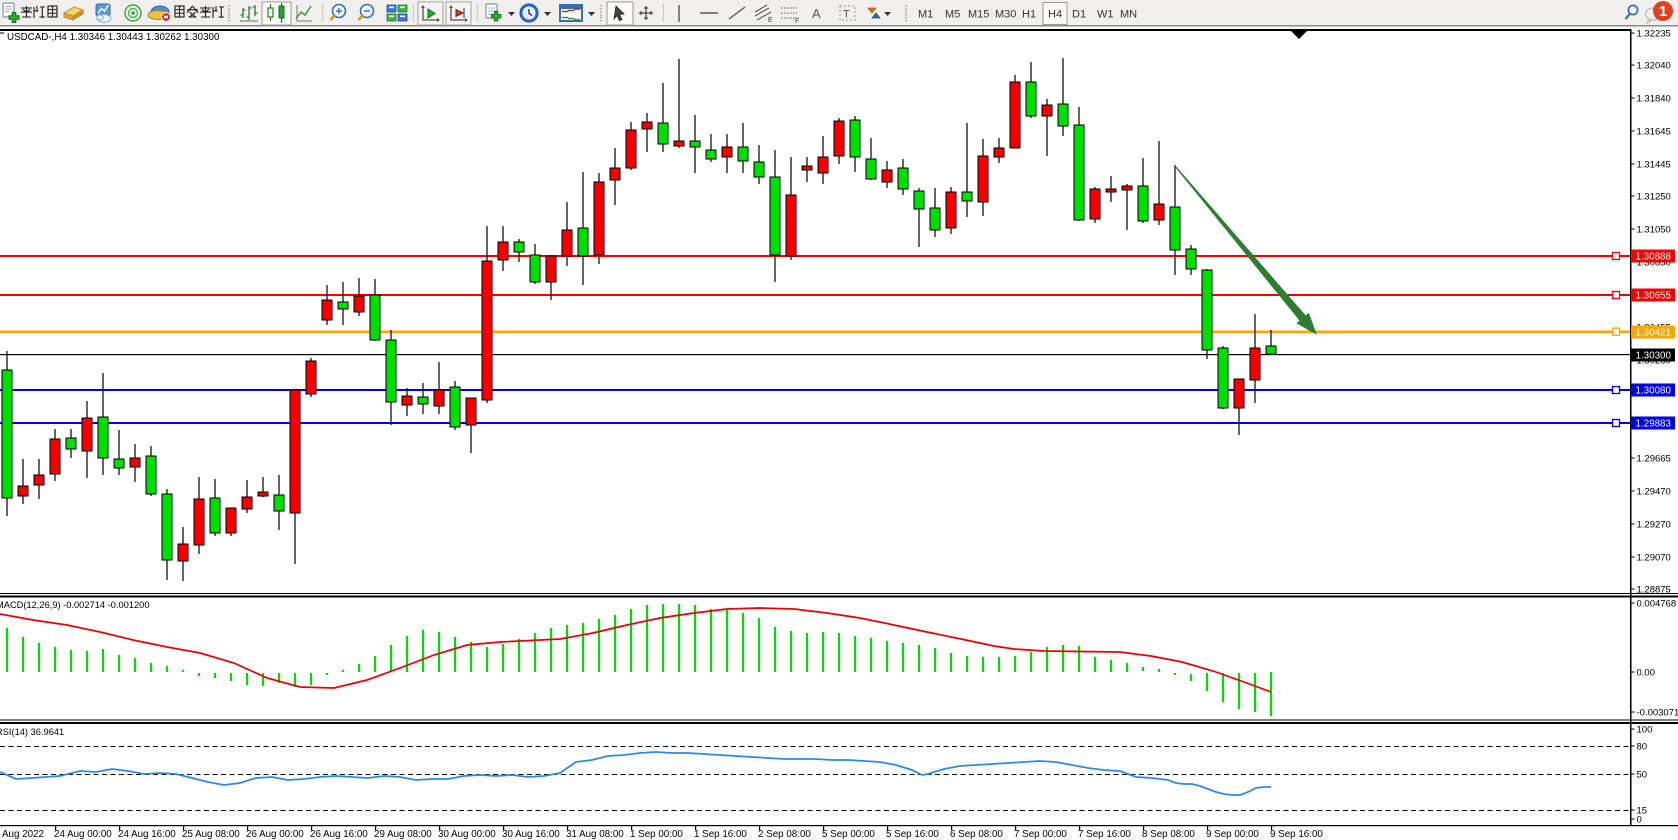 The image size is (1678, 840). I want to click on svg-text: 1.31050, so click(1654, 230).